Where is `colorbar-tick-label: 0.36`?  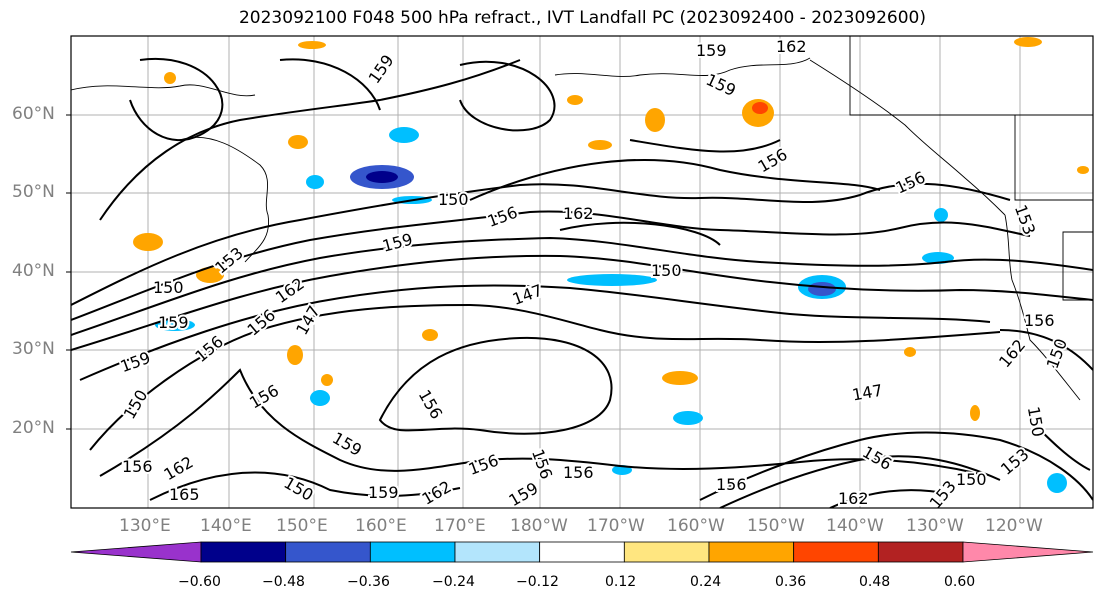
colorbar-tick-label: 0.36 is located at coordinates (791, 582).